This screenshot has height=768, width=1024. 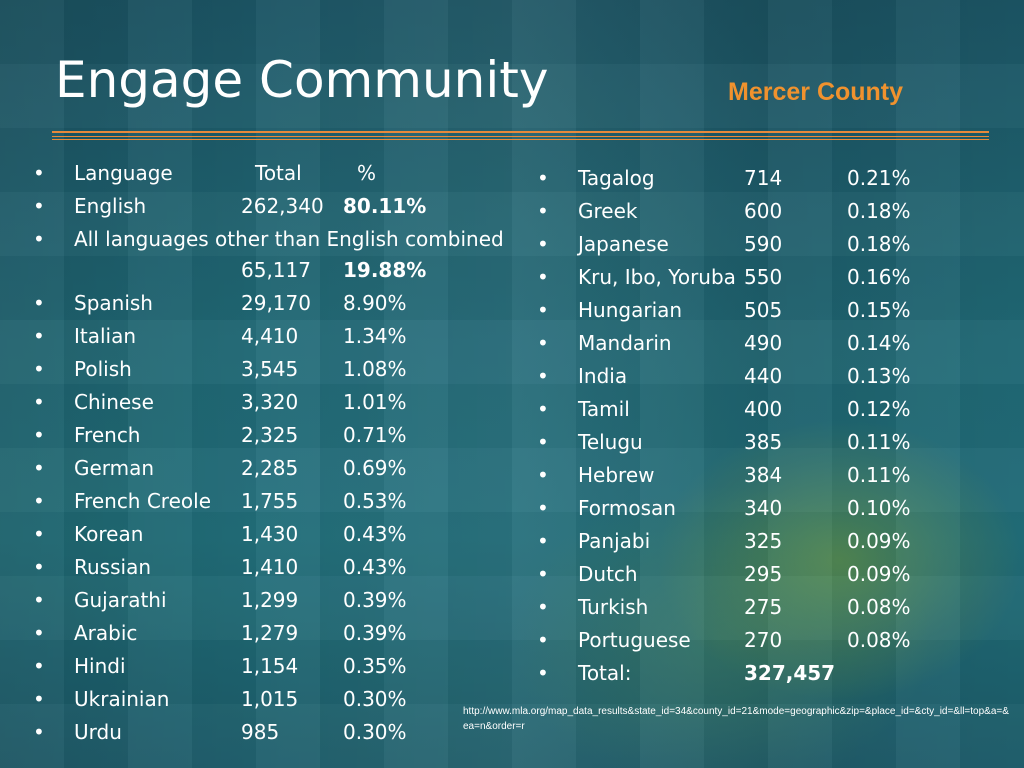 I want to click on language-percent: 0.10%, so click(x=879, y=508).